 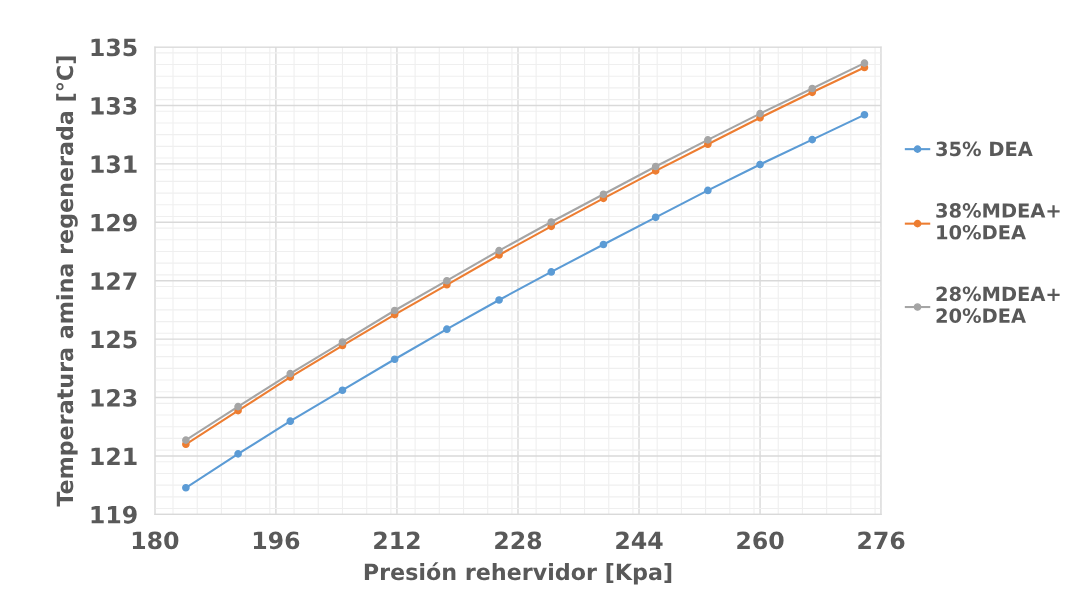 What do you see at coordinates (114, 164) in the screenshot?
I see `y-tick-label: 131` at bounding box center [114, 164].